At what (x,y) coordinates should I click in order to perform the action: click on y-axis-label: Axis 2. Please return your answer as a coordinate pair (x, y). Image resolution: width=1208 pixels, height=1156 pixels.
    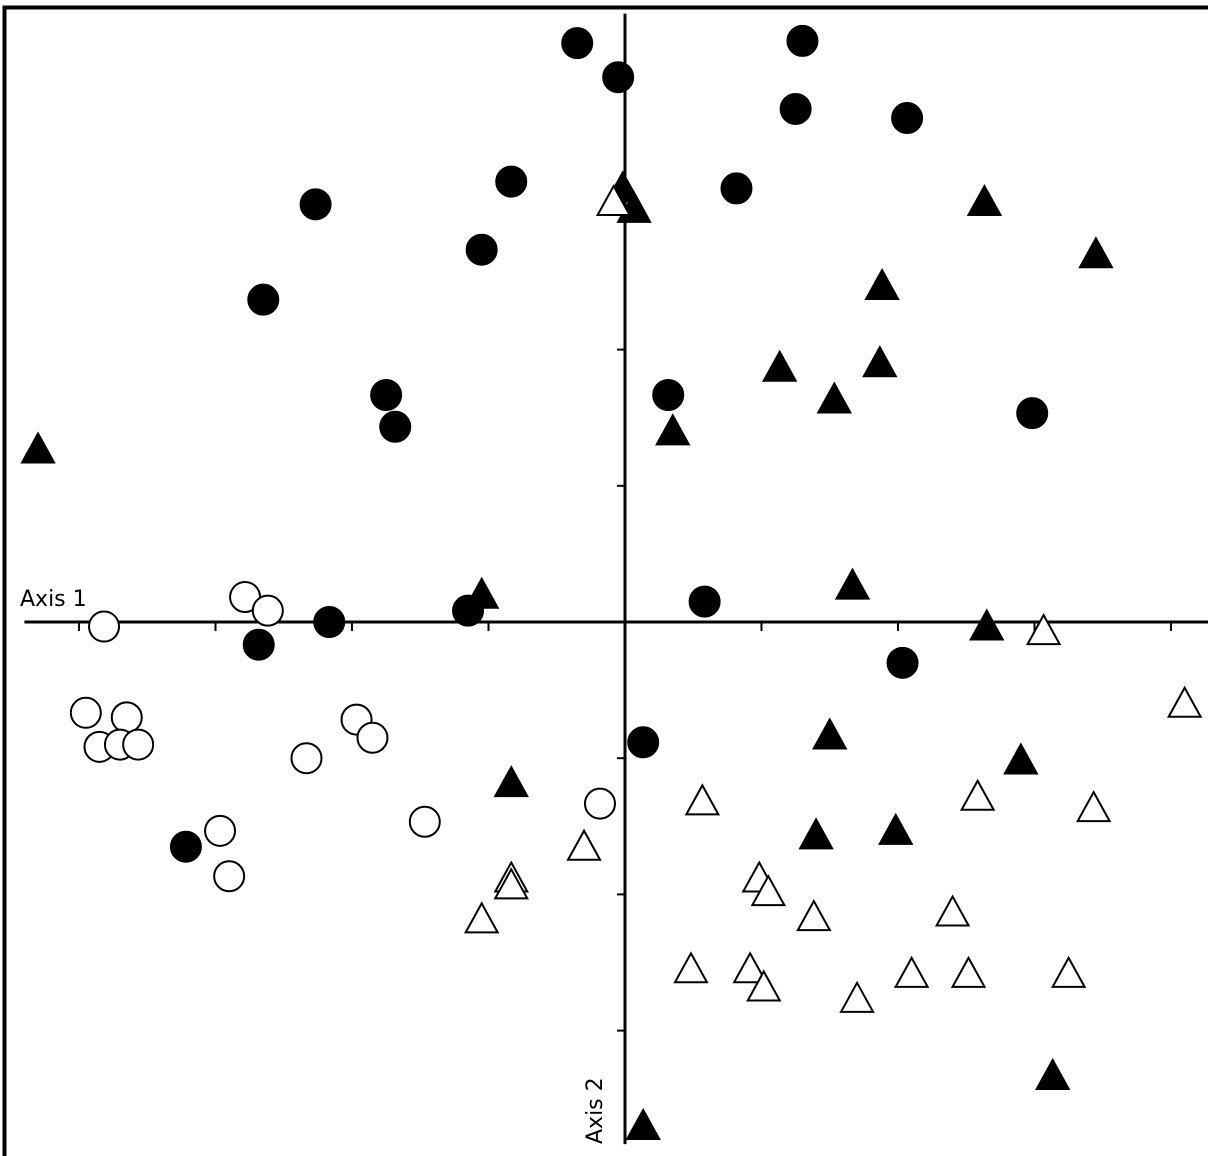
    Looking at the image, I should click on (595, 1110).